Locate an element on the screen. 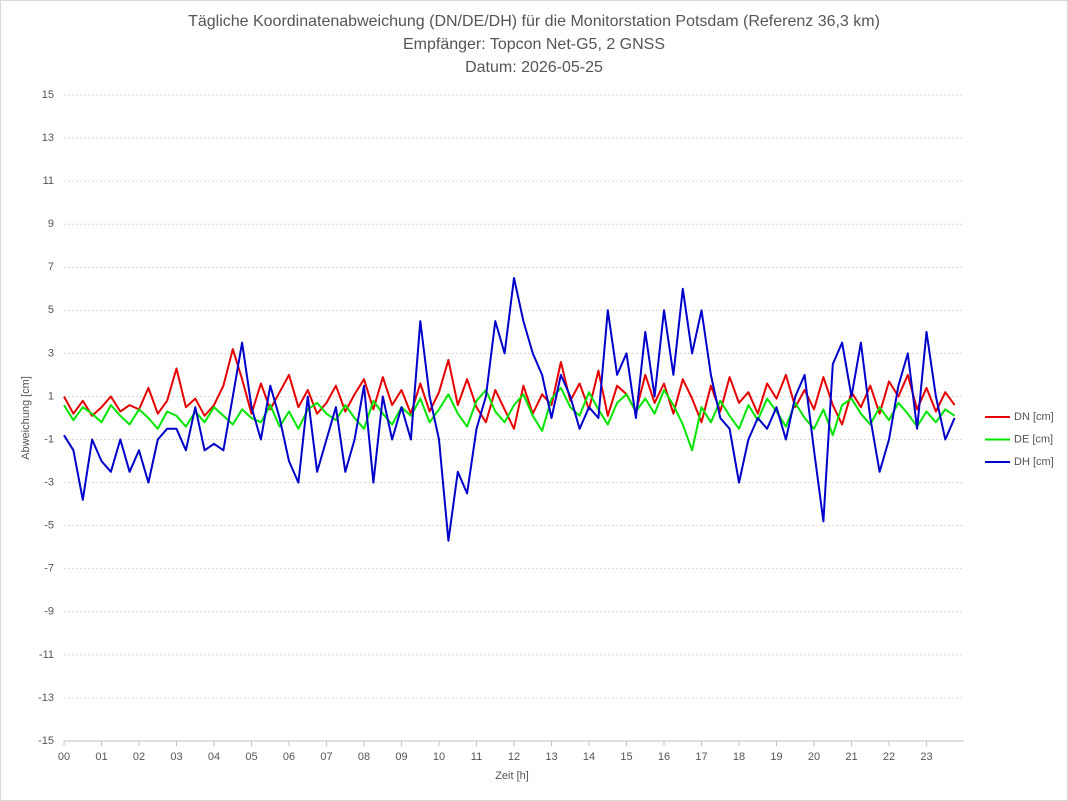  y-tick-label: -9 is located at coordinates (49, 612).